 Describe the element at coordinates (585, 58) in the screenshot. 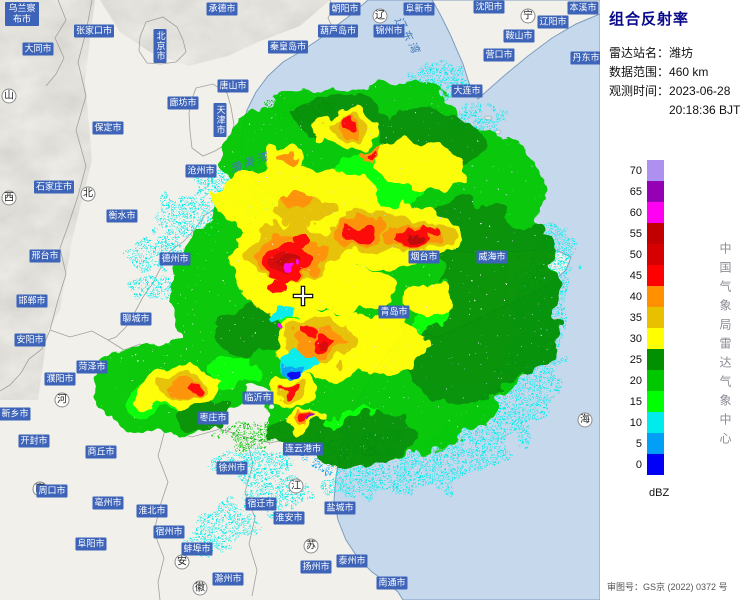

I see `city-label: 丹东市` at that location.